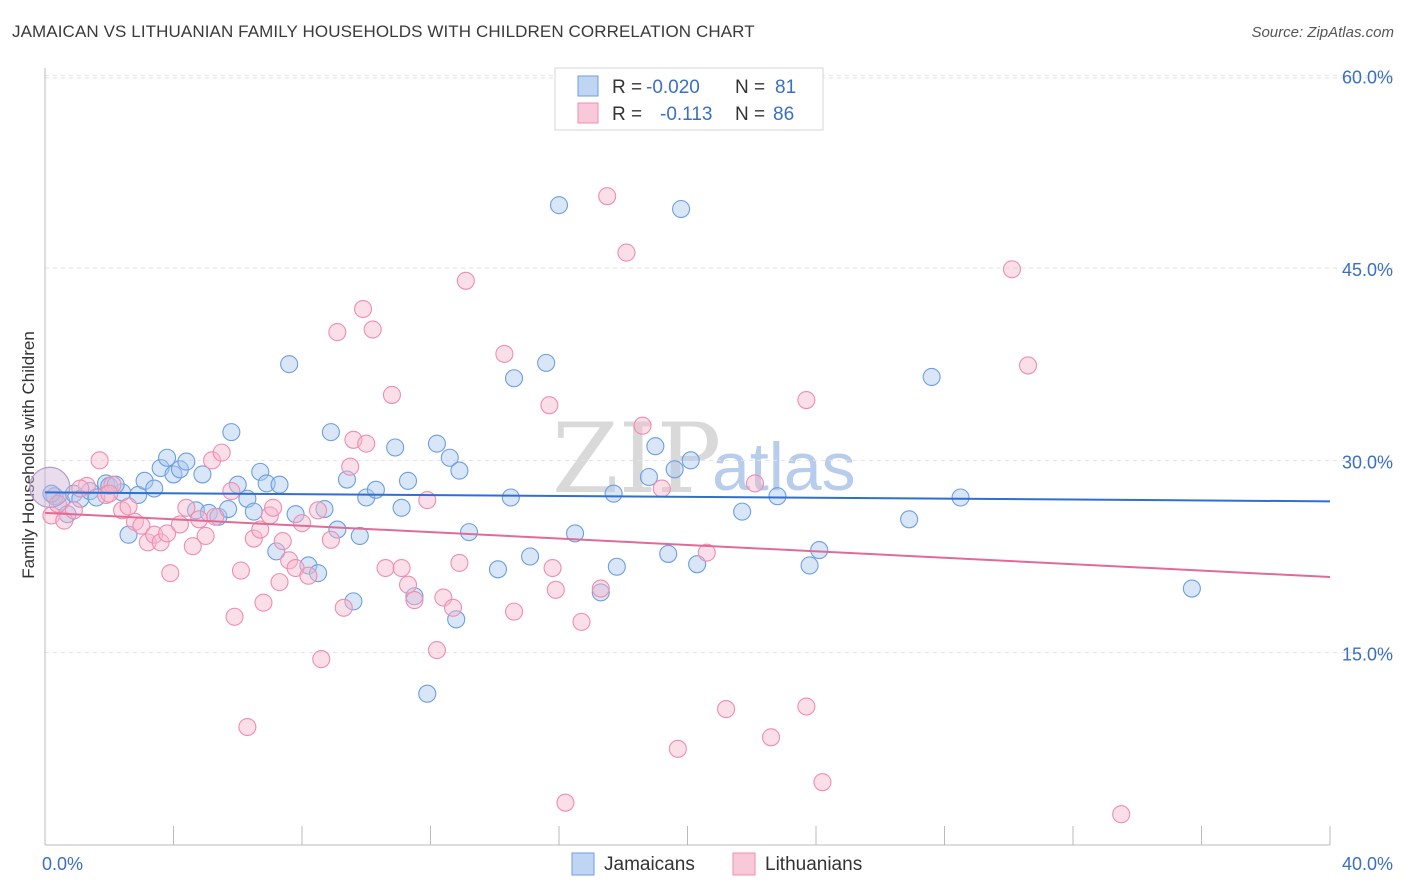  What do you see at coordinates (28, 455) in the screenshot?
I see `y-axis-title: Family Households with Children` at bounding box center [28, 455].